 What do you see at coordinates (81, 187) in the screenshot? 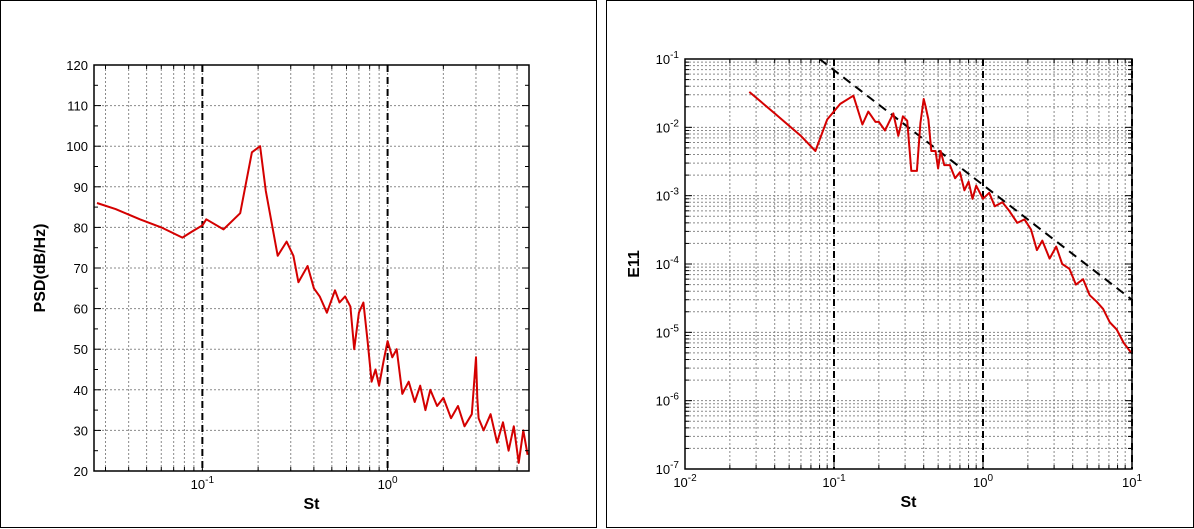
I see `y-tick-label: 90` at bounding box center [81, 187].